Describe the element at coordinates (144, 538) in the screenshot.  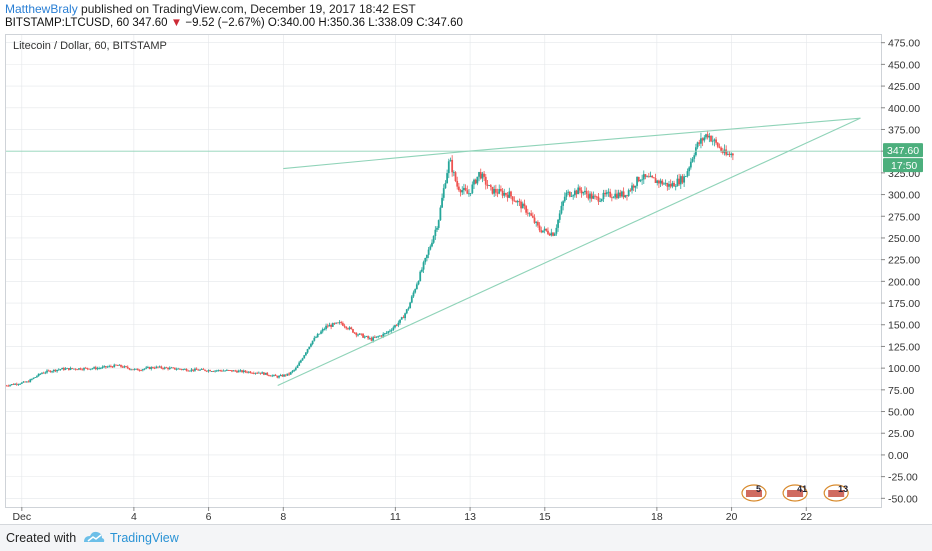
I see `tradingview-brand: TradingView` at that location.